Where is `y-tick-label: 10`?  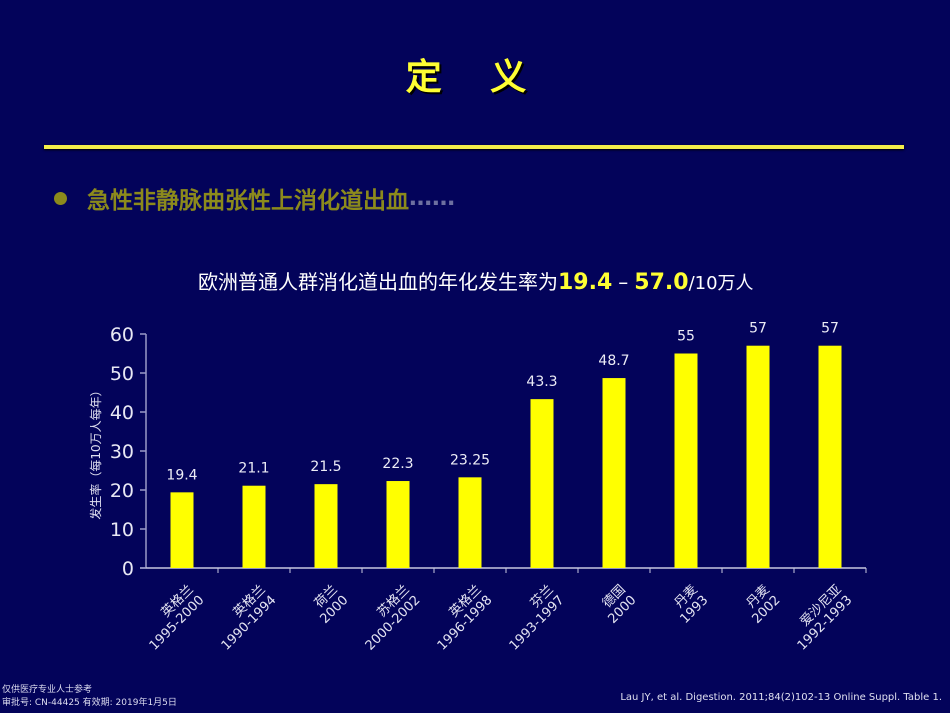
y-tick-label: 10 is located at coordinates (122, 530).